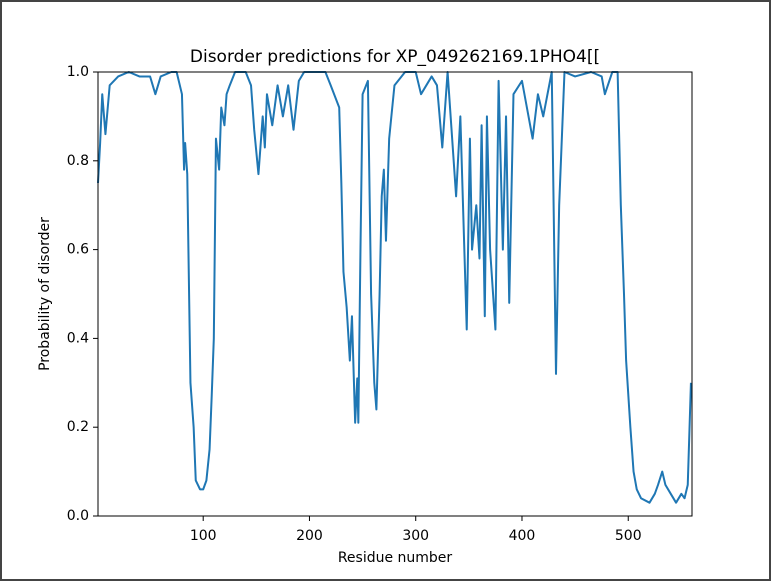 The image size is (771, 581). Describe the element at coordinates (309, 536) in the screenshot. I see `x-tick-label: 200` at that location.